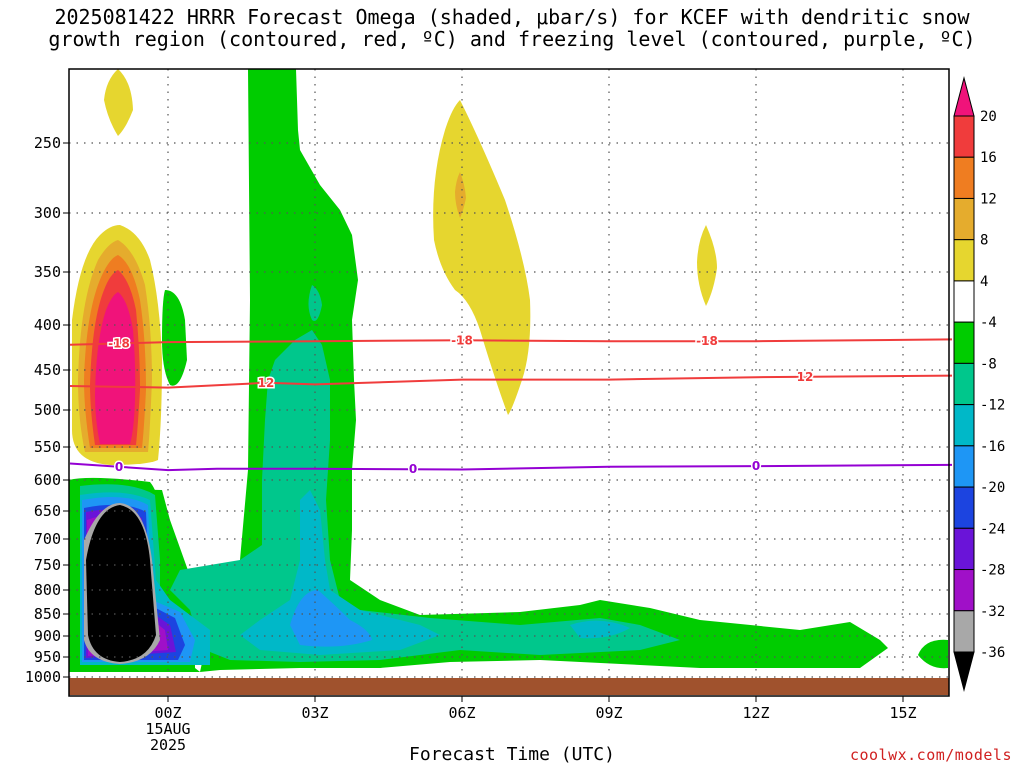 This screenshot has height=768, width=1024. What do you see at coordinates (964, 96) in the screenshot?
I see `colorbar-top-arrow` at bounding box center [964, 96].